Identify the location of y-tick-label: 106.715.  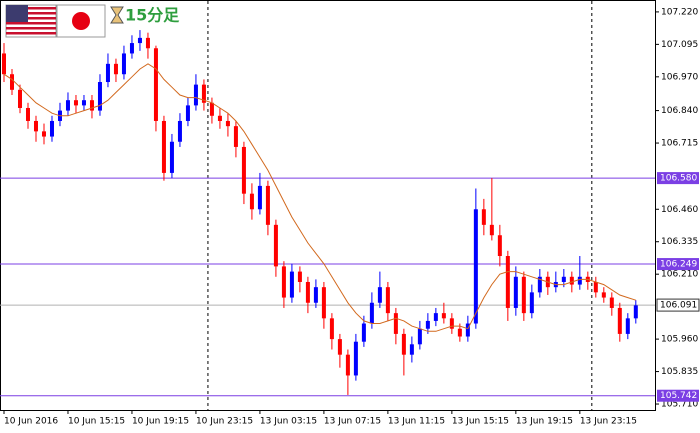
(679, 144).